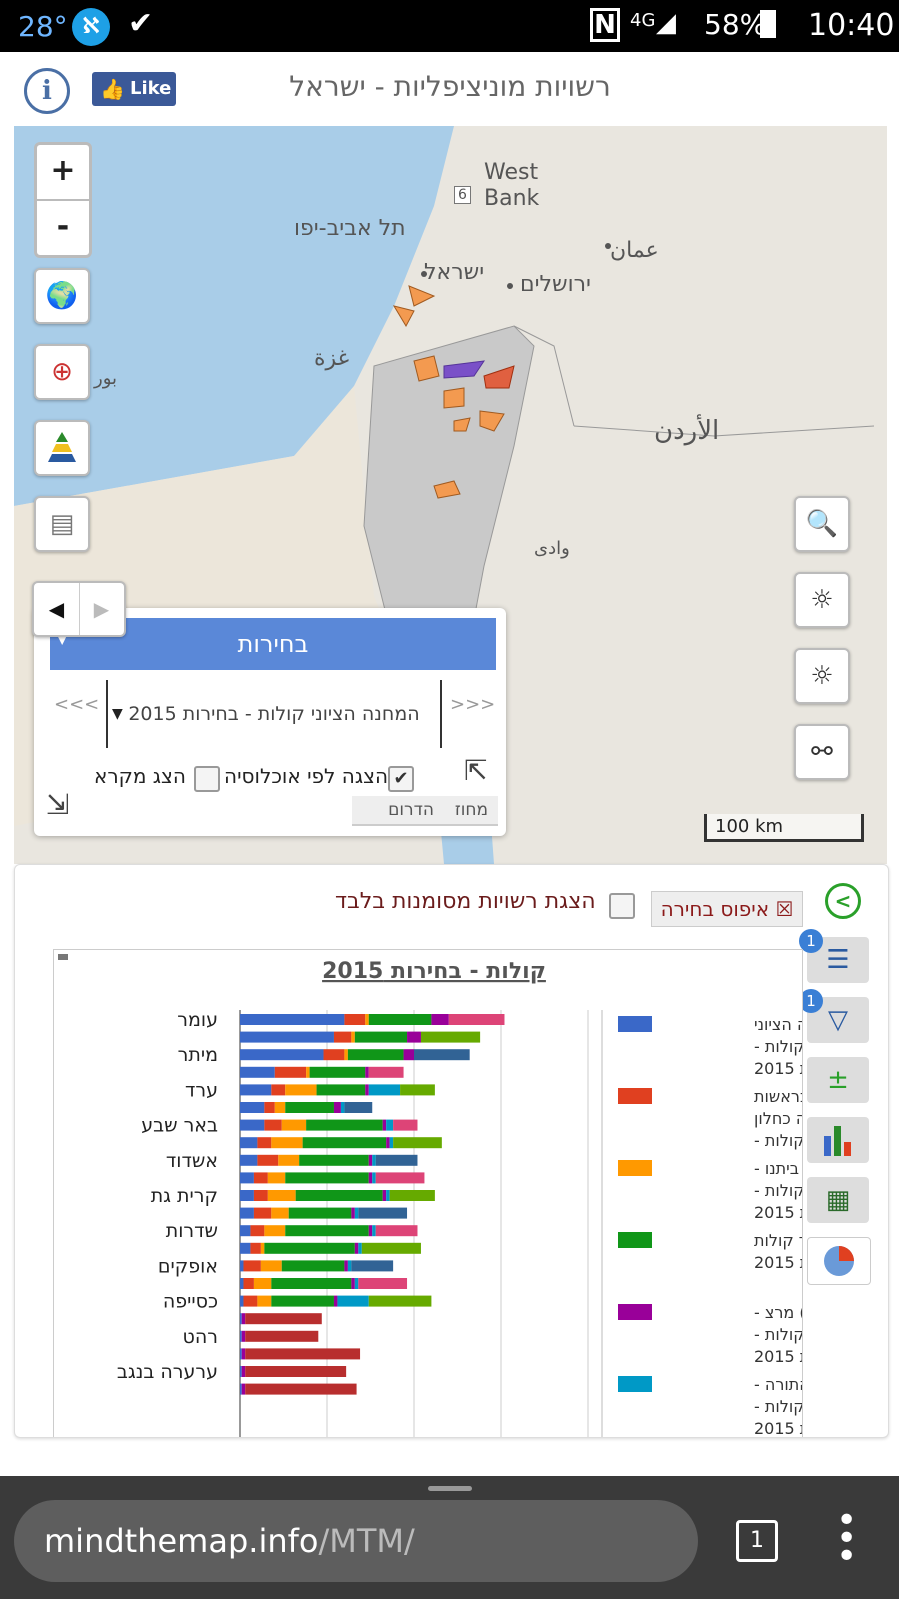 This screenshot has width=899, height=1599. I want to click on link-icon: ⚯, so click(822, 752).